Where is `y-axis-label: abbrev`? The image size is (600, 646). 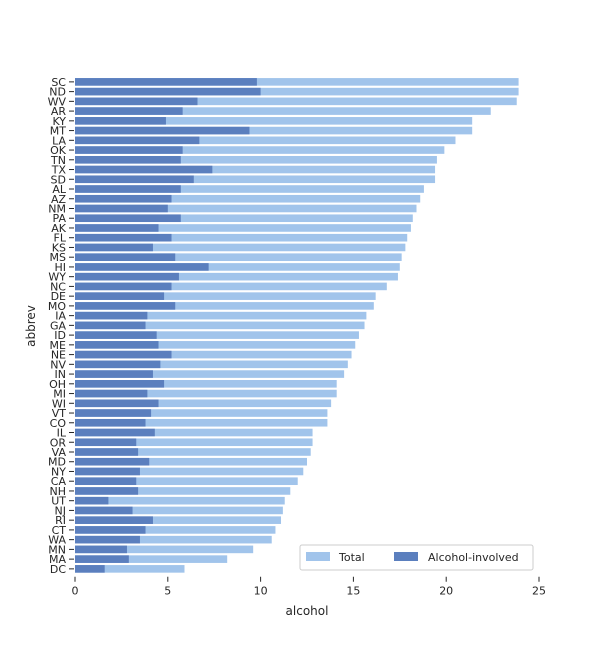
y-axis-label: abbrev is located at coordinates (31, 326).